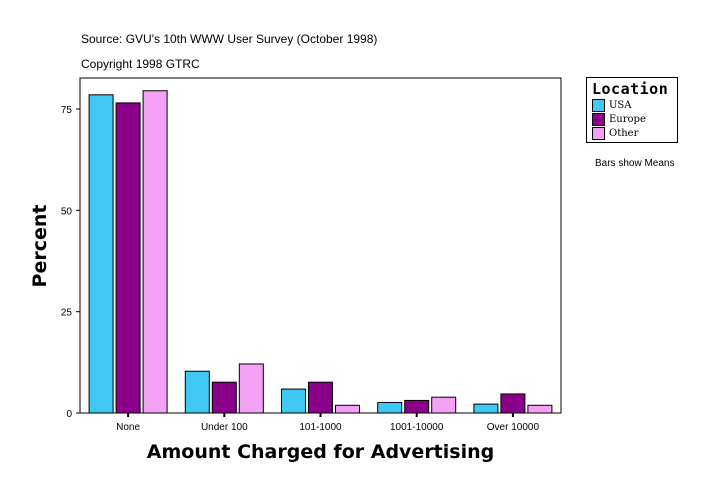  I want to click on legend-item: USA, so click(634, 105).